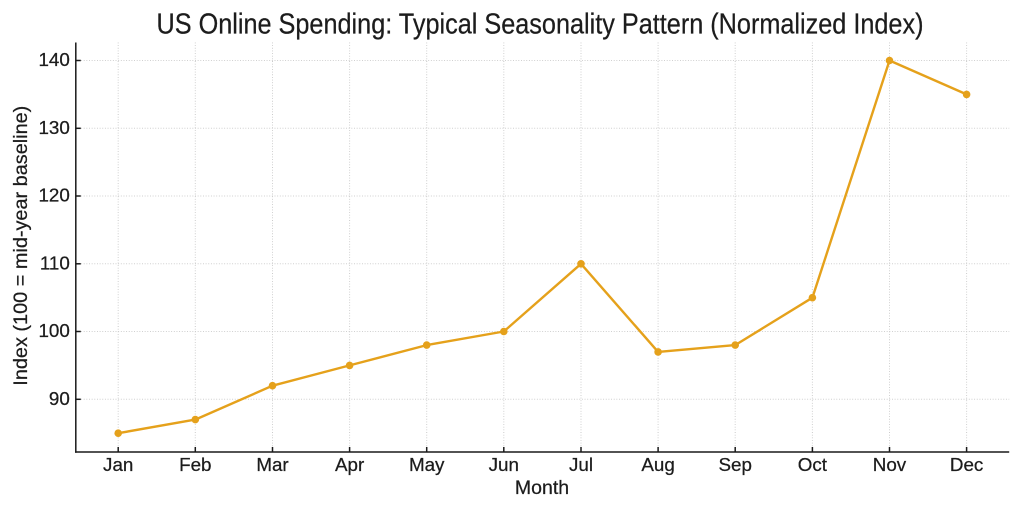 Image resolution: width=1024 pixels, height=512 pixels. I want to click on svg-text: 130, so click(53, 127).